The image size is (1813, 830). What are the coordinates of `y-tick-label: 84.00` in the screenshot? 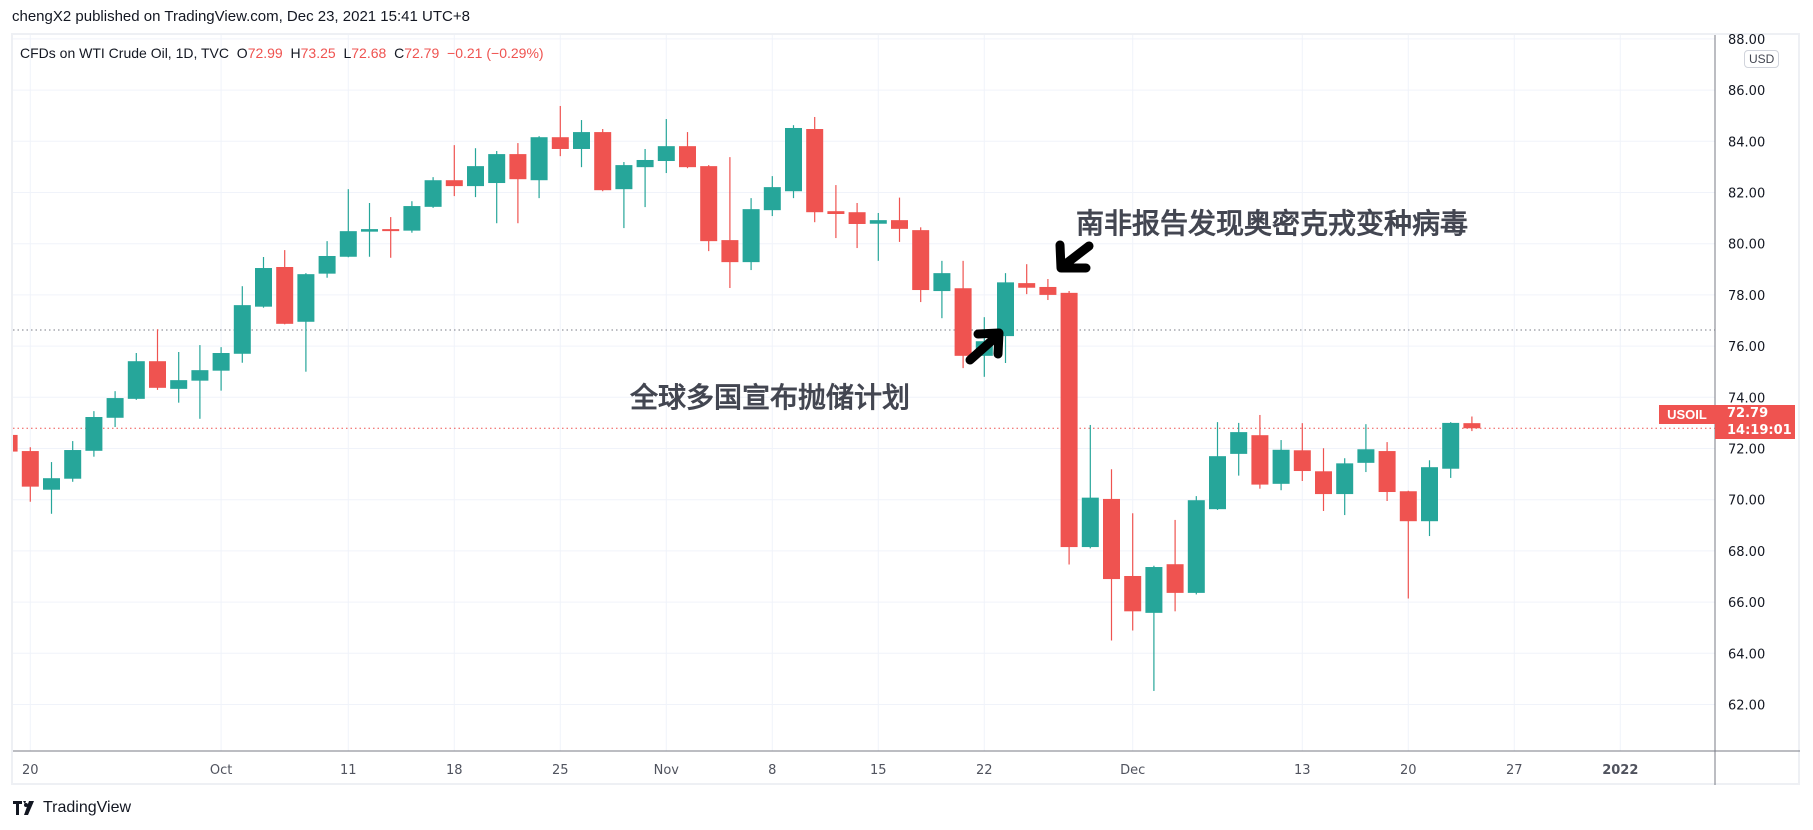 It's located at (1746, 142).